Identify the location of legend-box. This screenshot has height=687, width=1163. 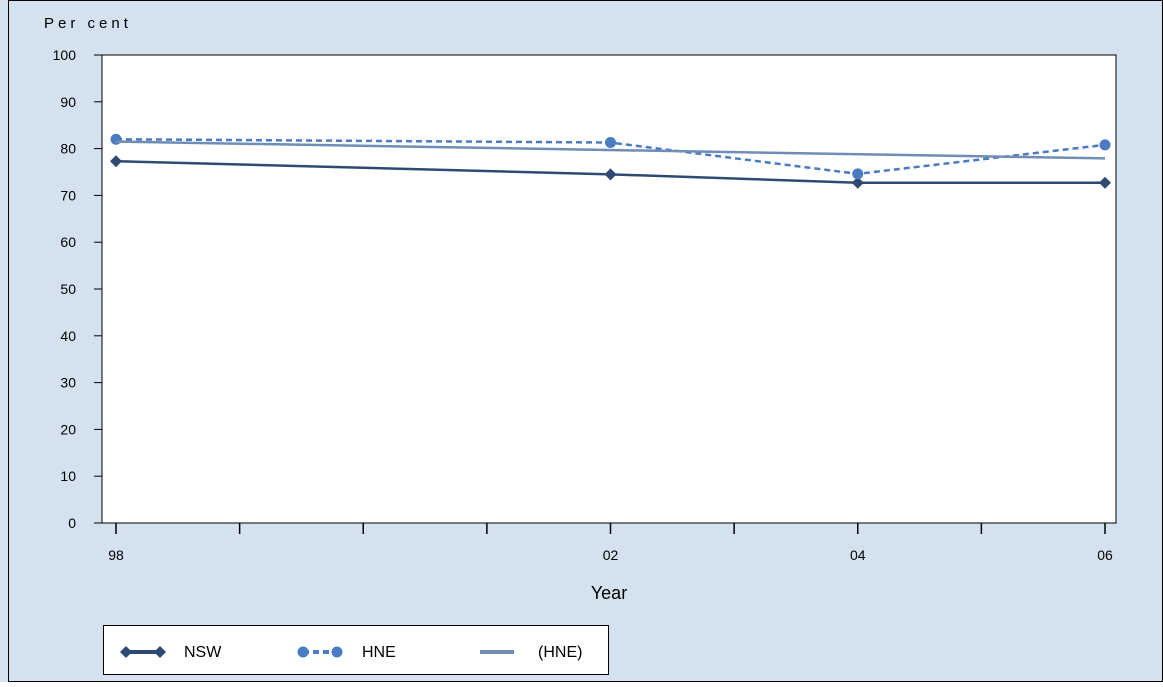
(356, 650).